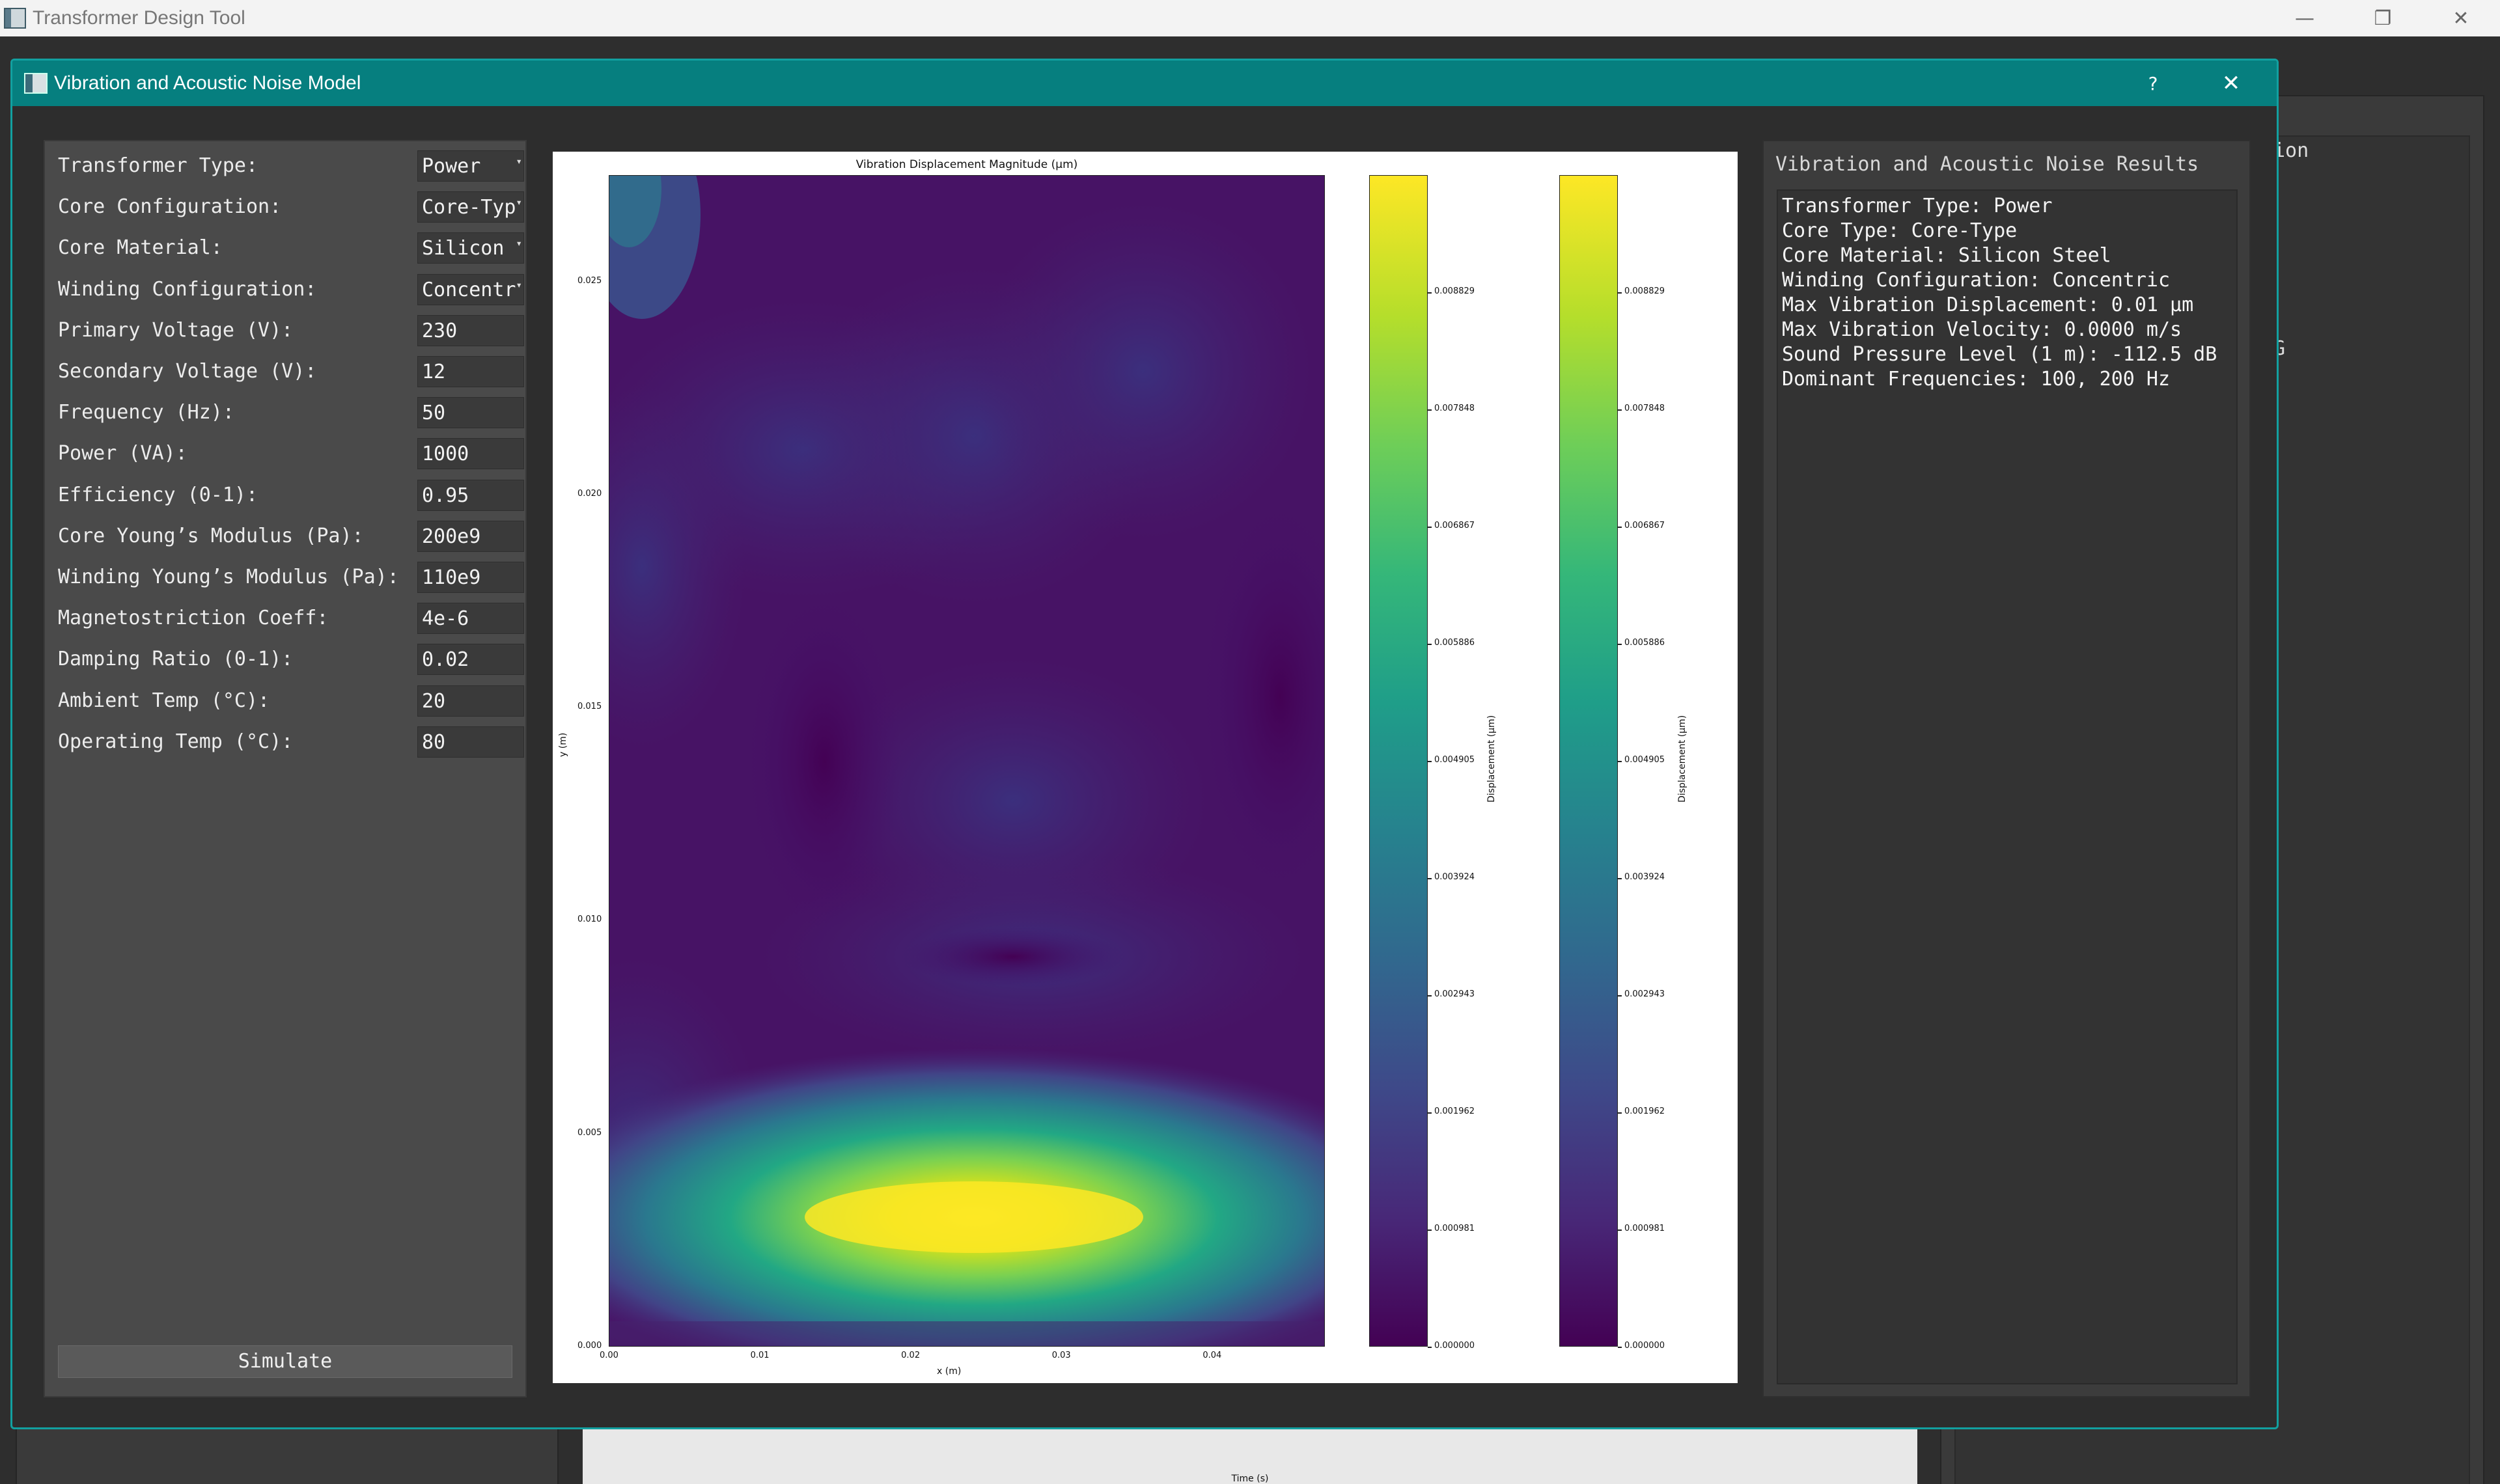 The height and width of the screenshot is (1484, 2500). Describe the element at coordinates (1999, 354) in the screenshot. I see `result-line: Sound Pressure Level (1 m): -112.5 dB` at that location.